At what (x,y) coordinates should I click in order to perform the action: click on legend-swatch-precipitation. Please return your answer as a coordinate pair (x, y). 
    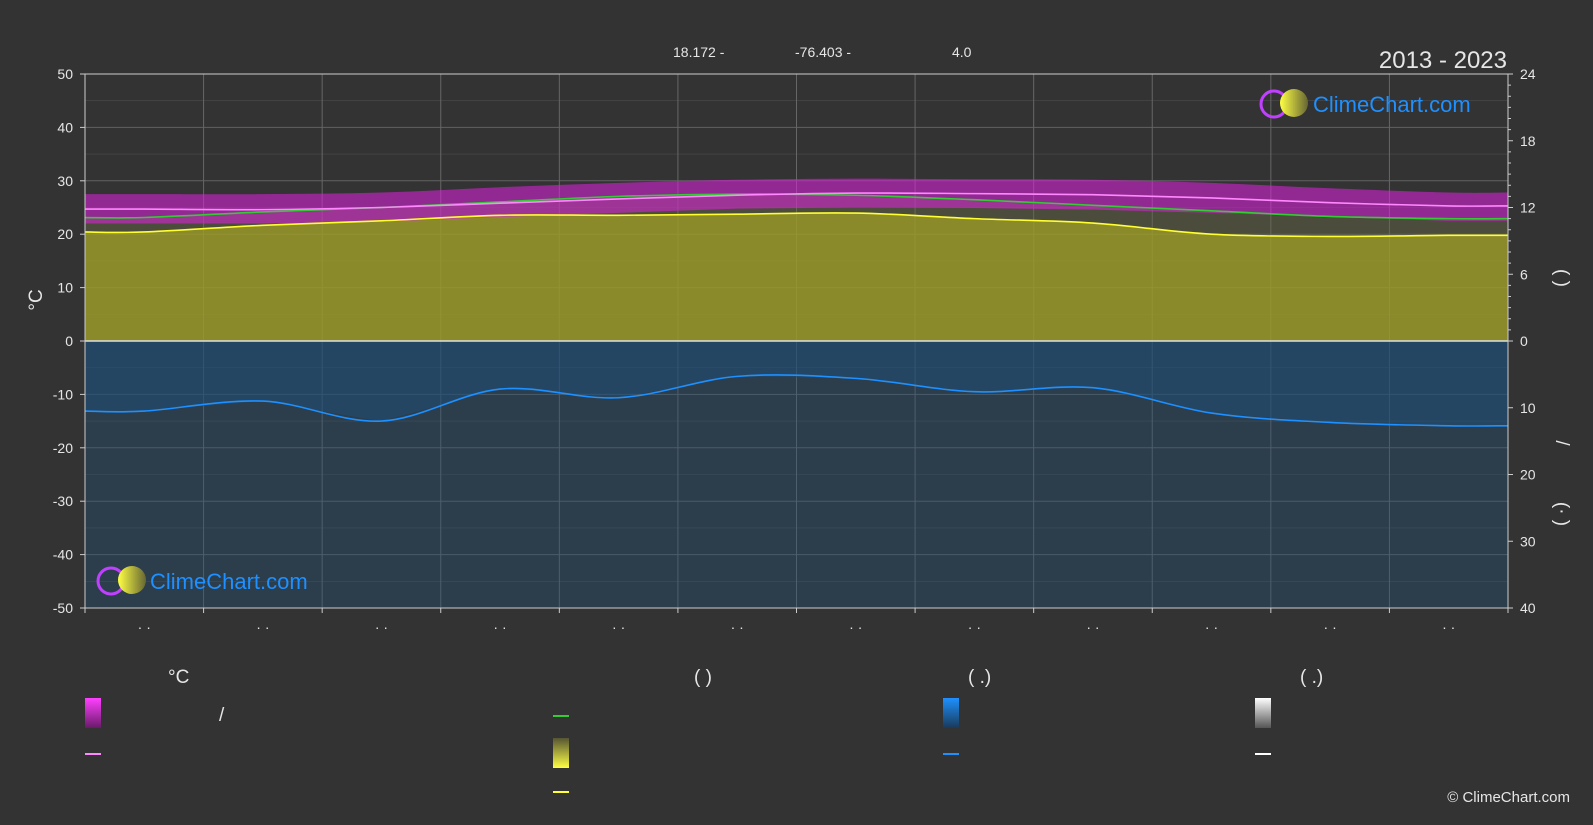
    Looking at the image, I should click on (951, 713).